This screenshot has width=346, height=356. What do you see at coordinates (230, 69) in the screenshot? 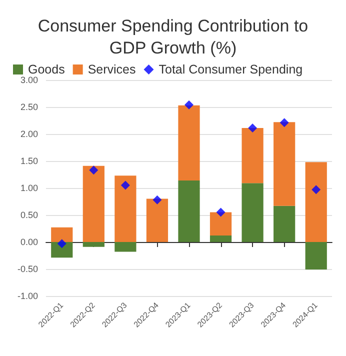
I see `legend-label: Total Consumer Spending` at bounding box center [230, 69].